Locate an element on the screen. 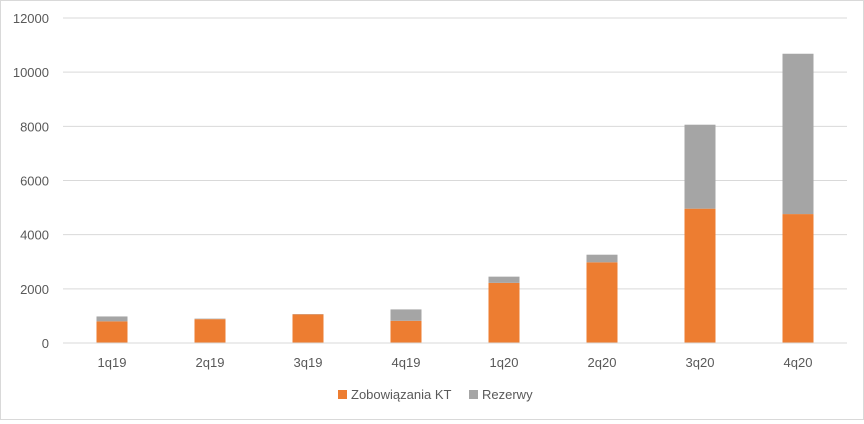 Image resolution: width=864 pixels, height=424 pixels. legend-label-rezerwy: Rezerwy is located at coordinates (507, 394).